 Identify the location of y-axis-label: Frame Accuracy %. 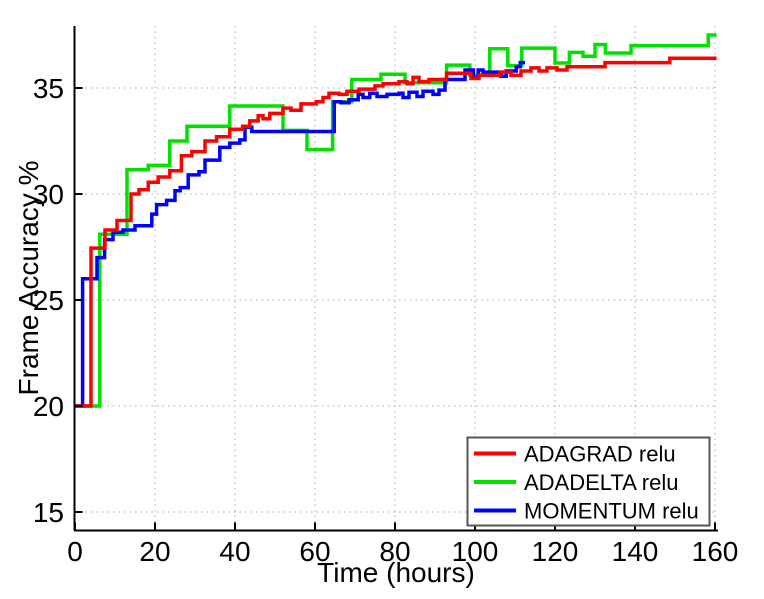
(28, 278).